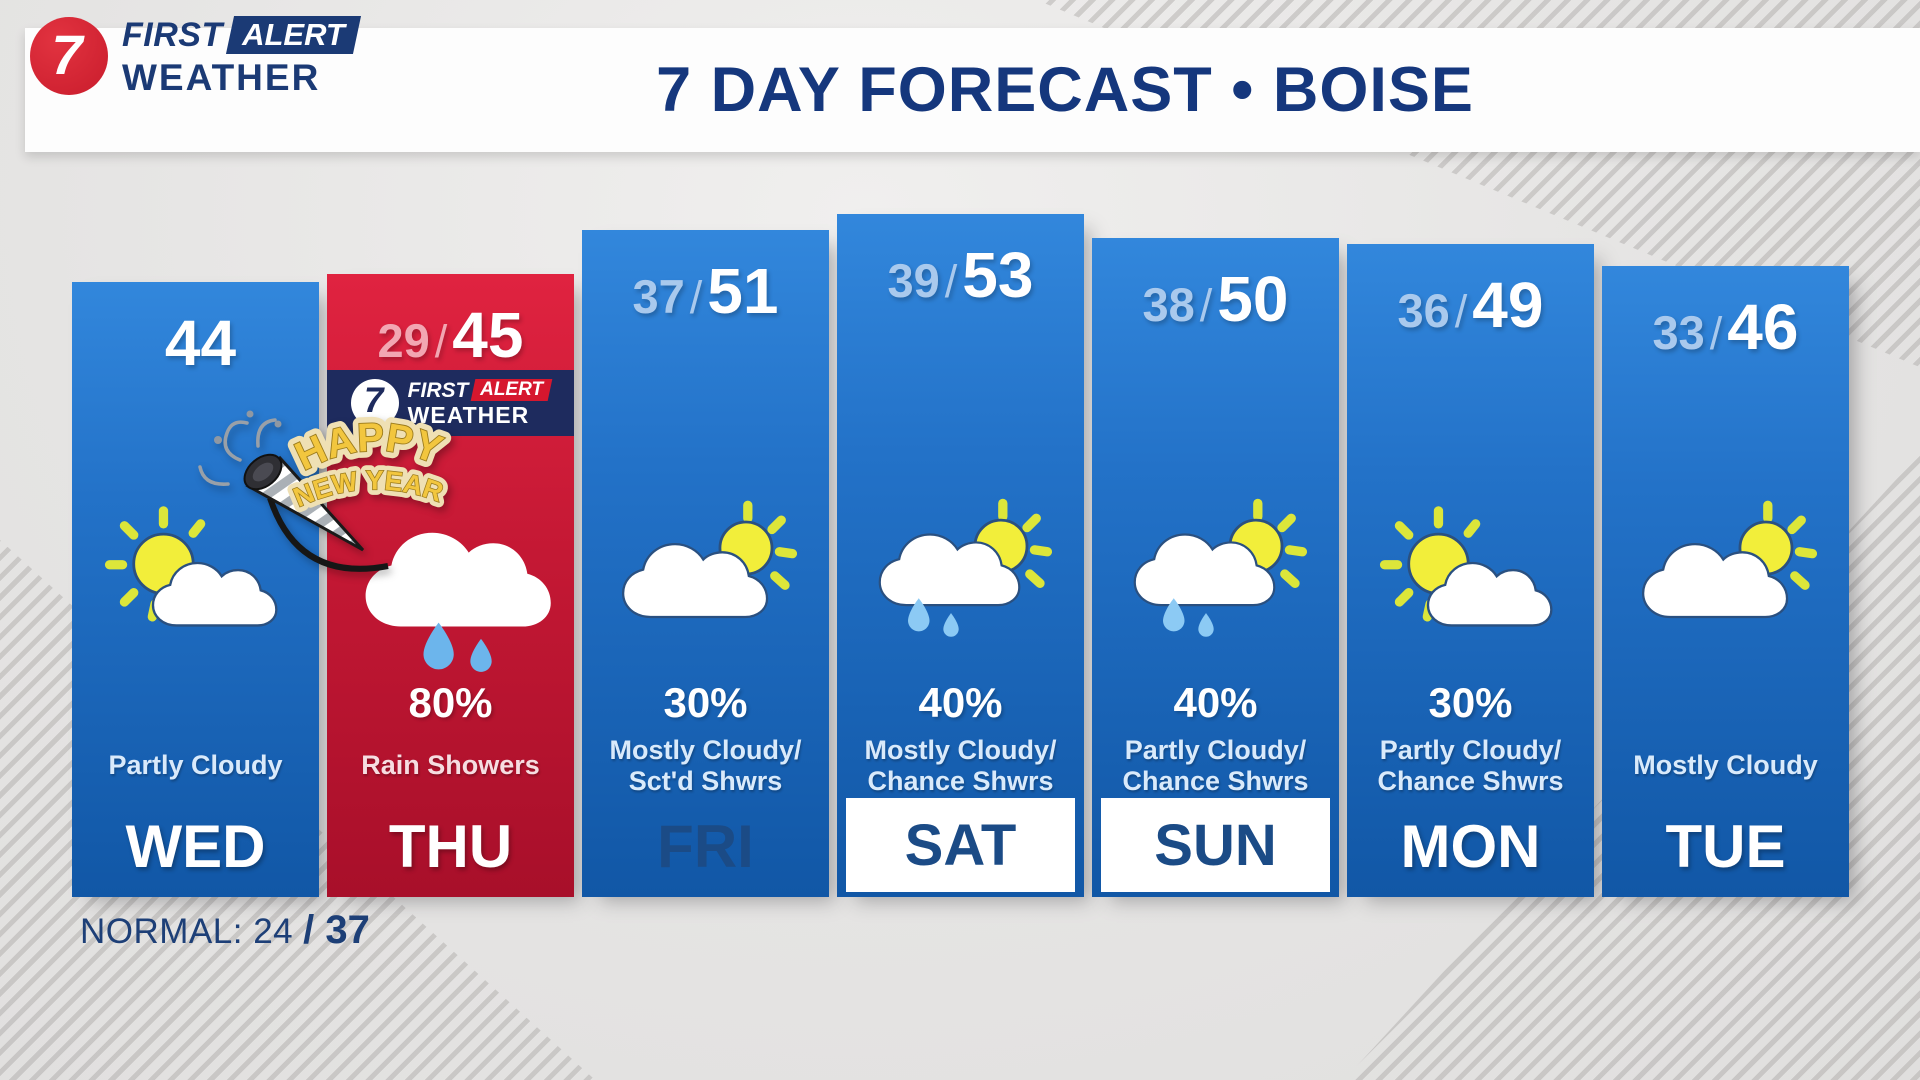  What do you see at coordinates (450, 846) in the screenshot?
I see `day-label: THU` at bounding box center [450, 846].